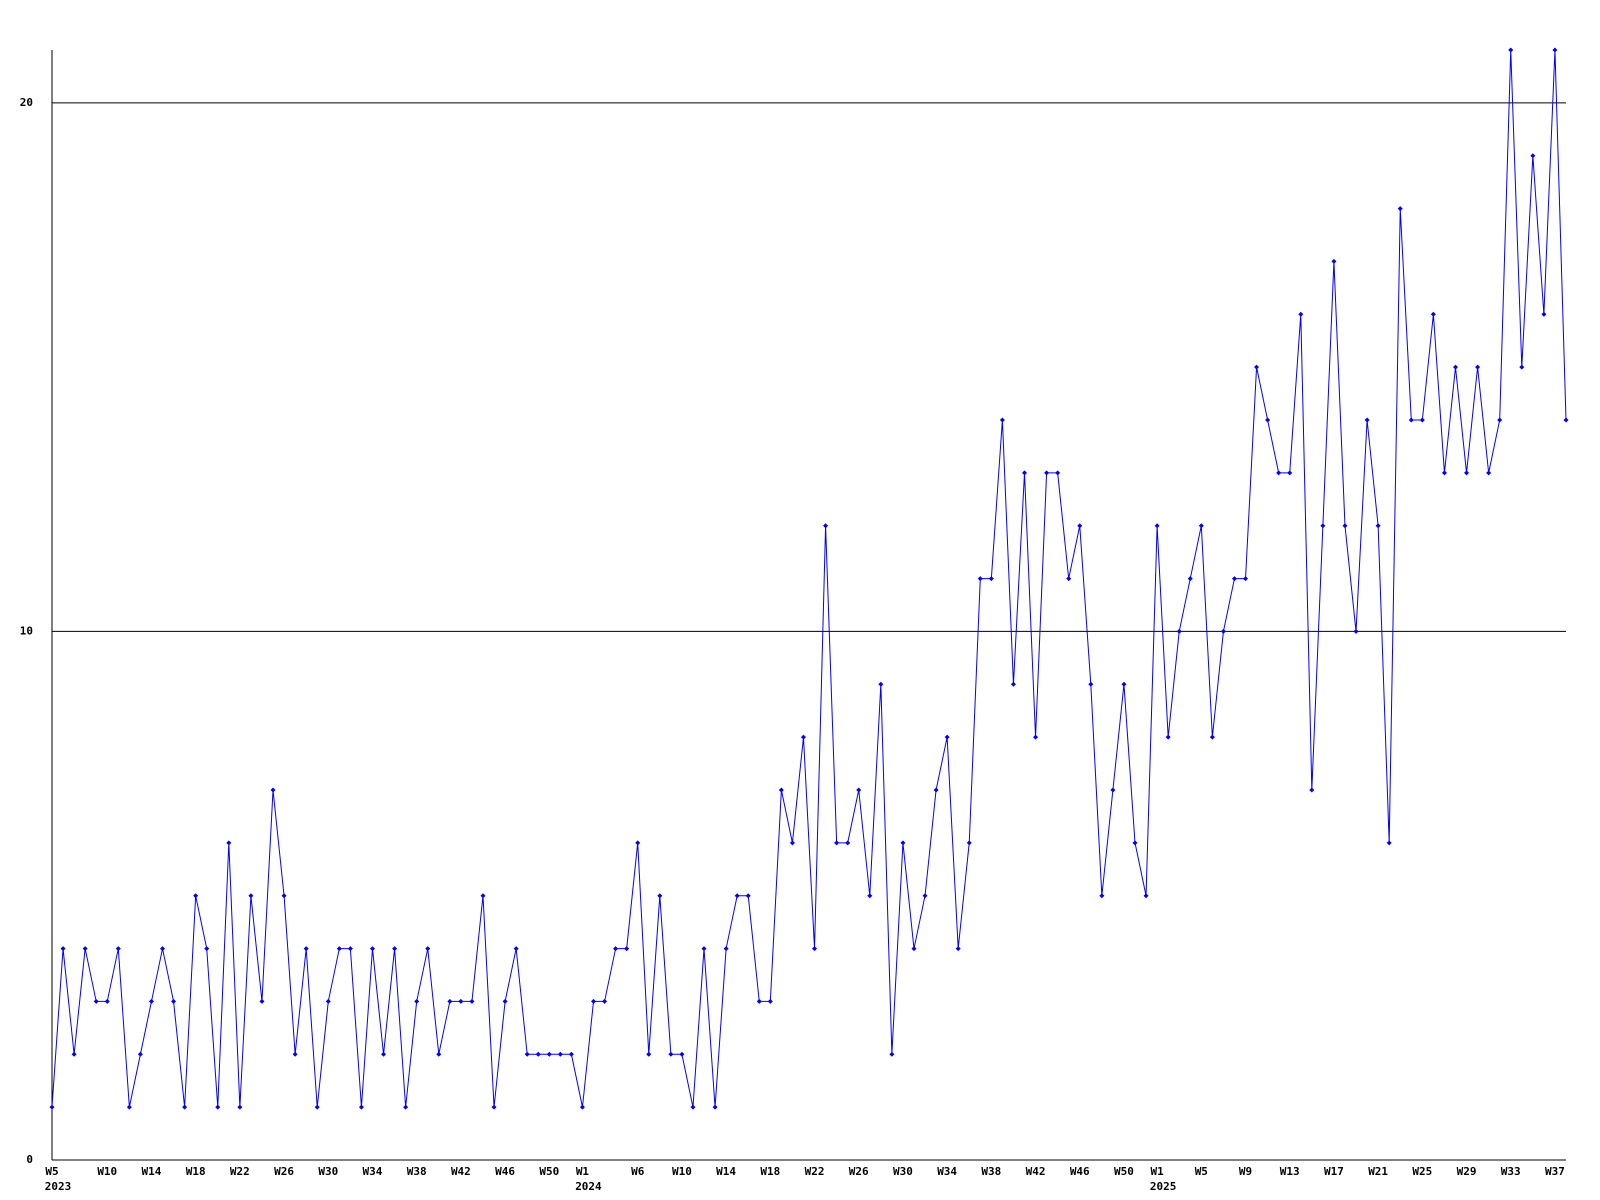  Describe the element at coordinates (29, 1159) in the screenshot. I see `y-tick-label: 0` at that location.